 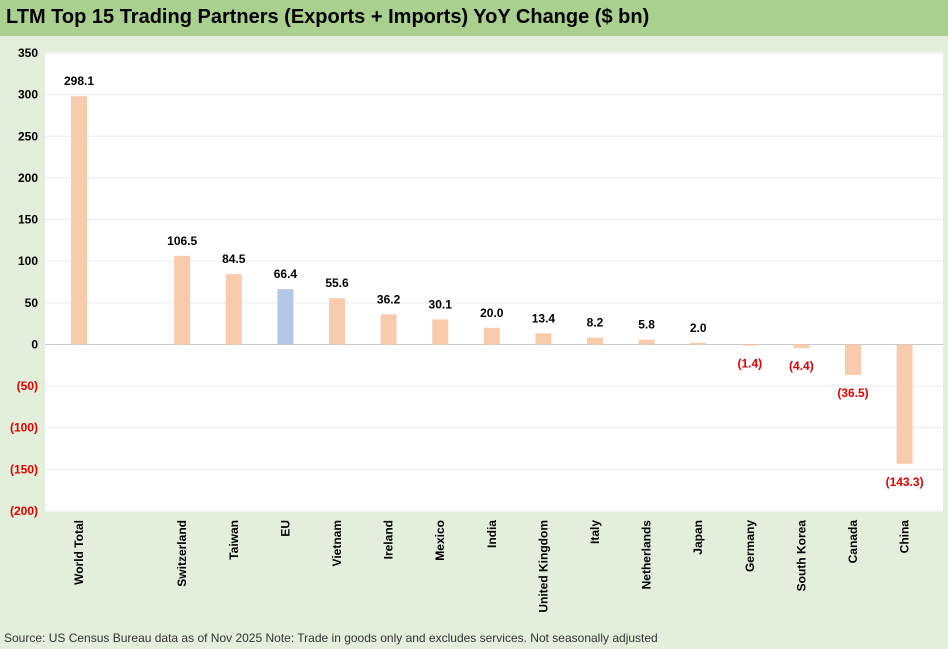 What do you see at coordinates (543, 566) in the screenshot?
I see `x-category-label: United Kingdom` at bounding box center [543, 566].